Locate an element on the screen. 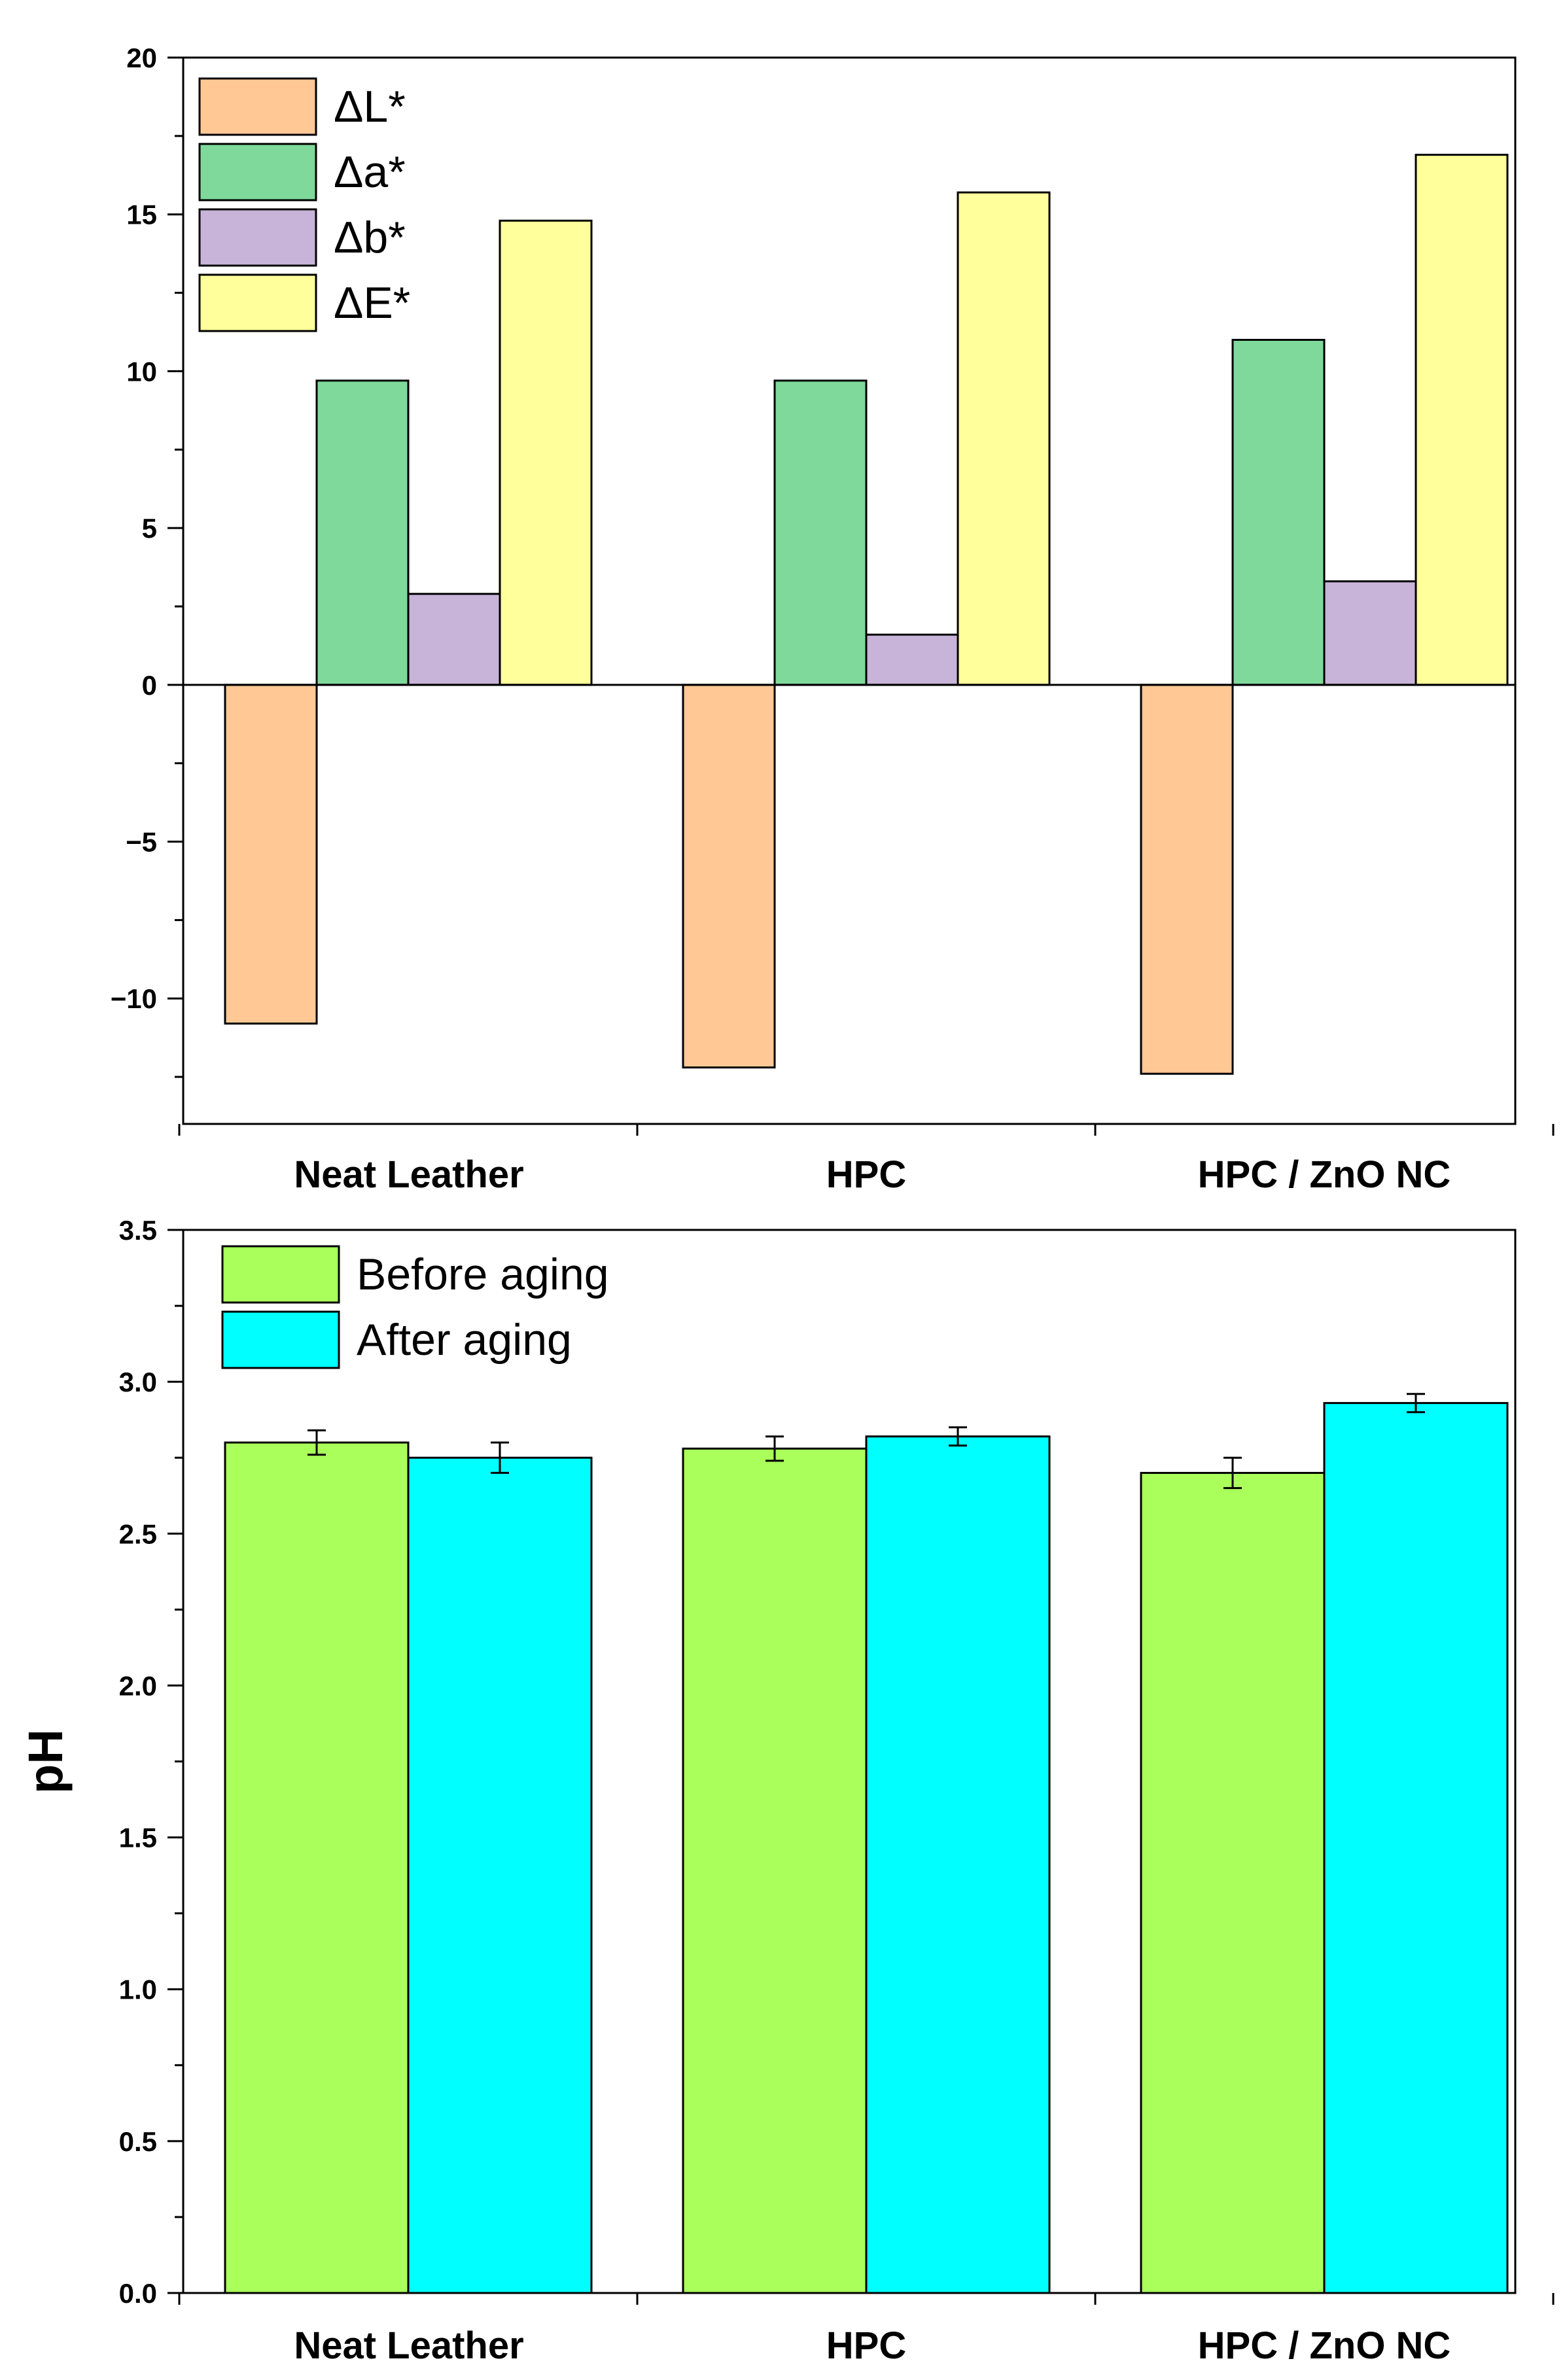 The width and height of the screenshot is (1565, 2380). color-difference-legend-swatch-a is located at coordinates (257, 172).